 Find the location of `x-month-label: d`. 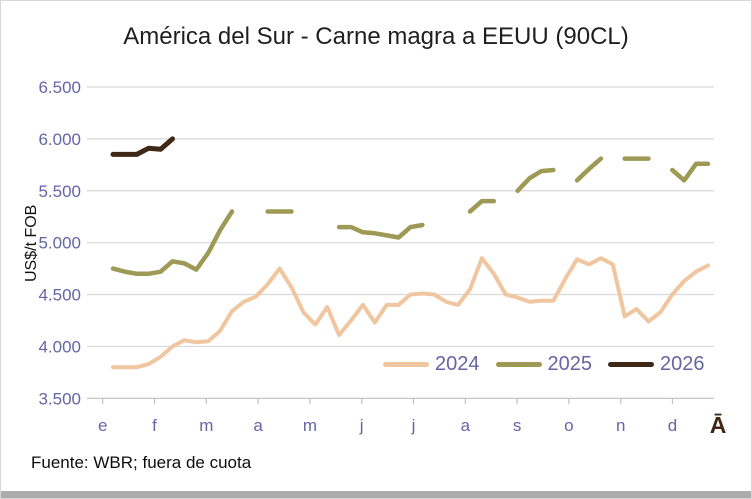

x-month-label: d is located at coordinates (672, 425).